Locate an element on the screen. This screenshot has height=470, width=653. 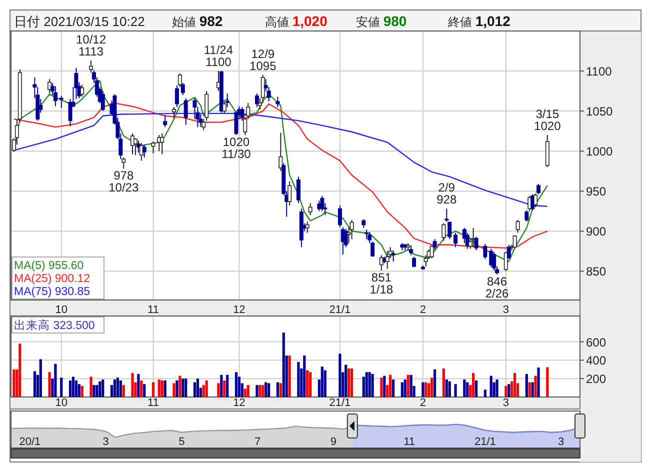
y-tick-label: 1050 is located at coordinates (600, 111).